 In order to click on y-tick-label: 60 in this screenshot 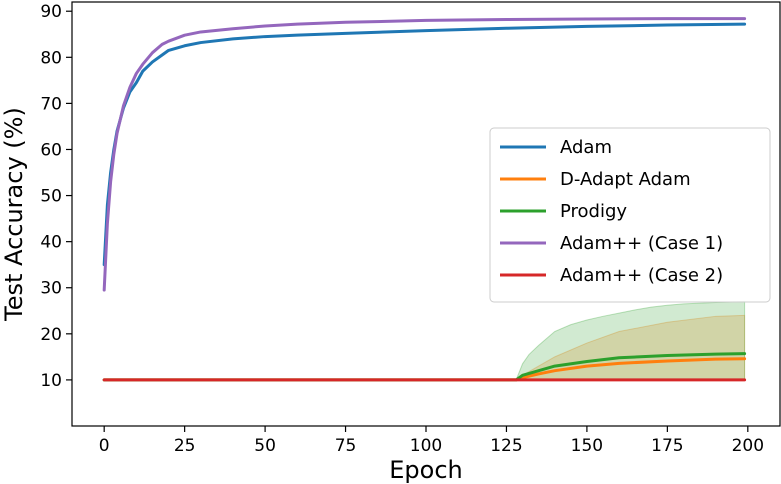, I will do `click(51, 150)`.